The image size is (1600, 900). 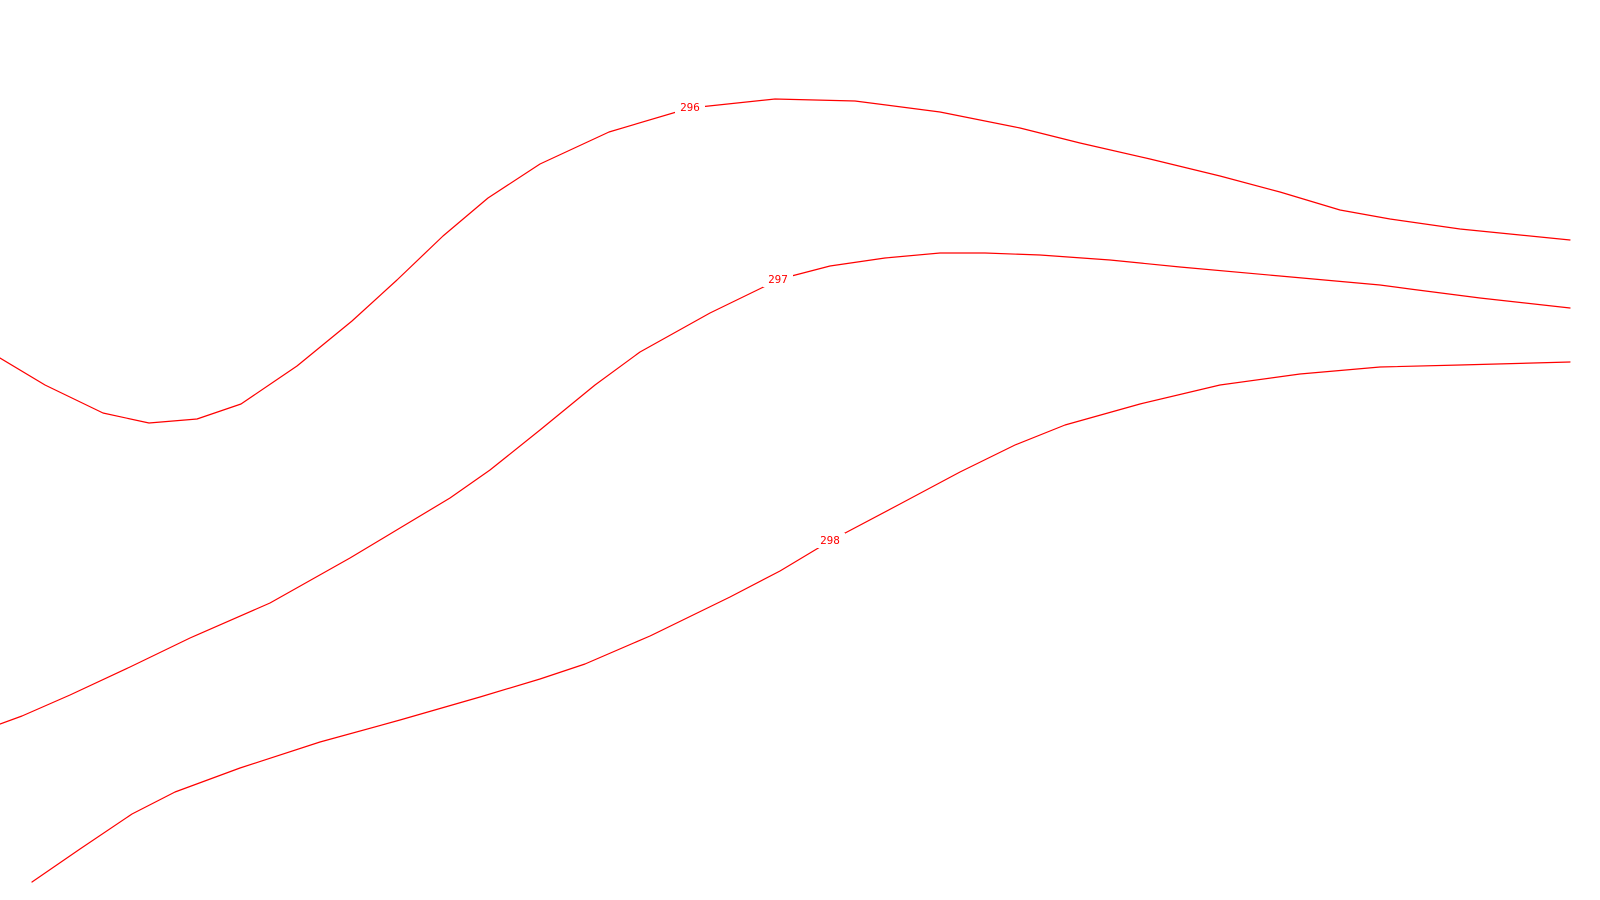 What do you see at coordinates (778, 279) in the screenshot?
I see `contour-label-297: 297` at bounding box center [778, 279].